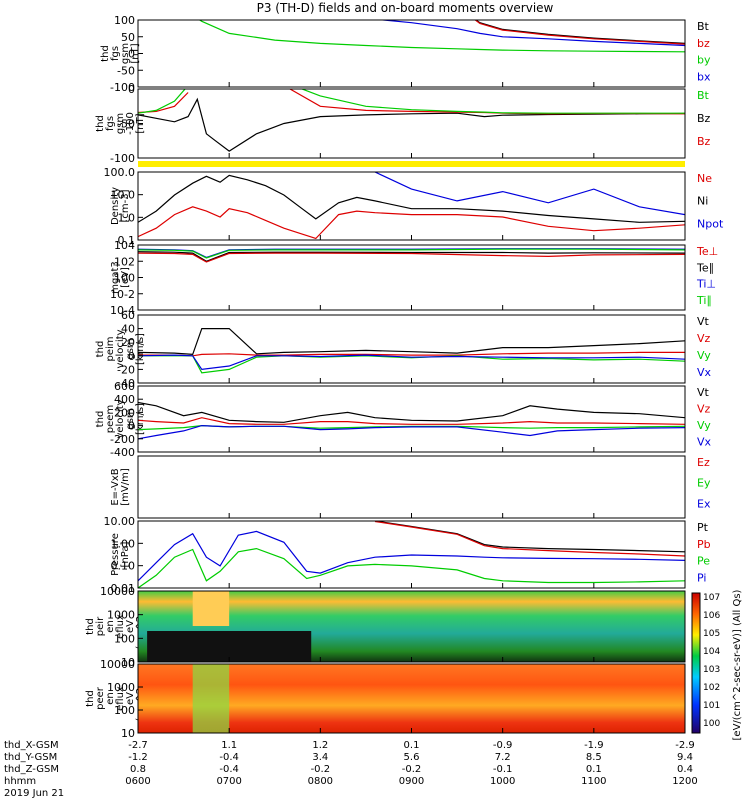  What do you see at coordinates (320, 757) in the screenshot?
I see `footer-value: 3.4` at bounding box center [320, 757].